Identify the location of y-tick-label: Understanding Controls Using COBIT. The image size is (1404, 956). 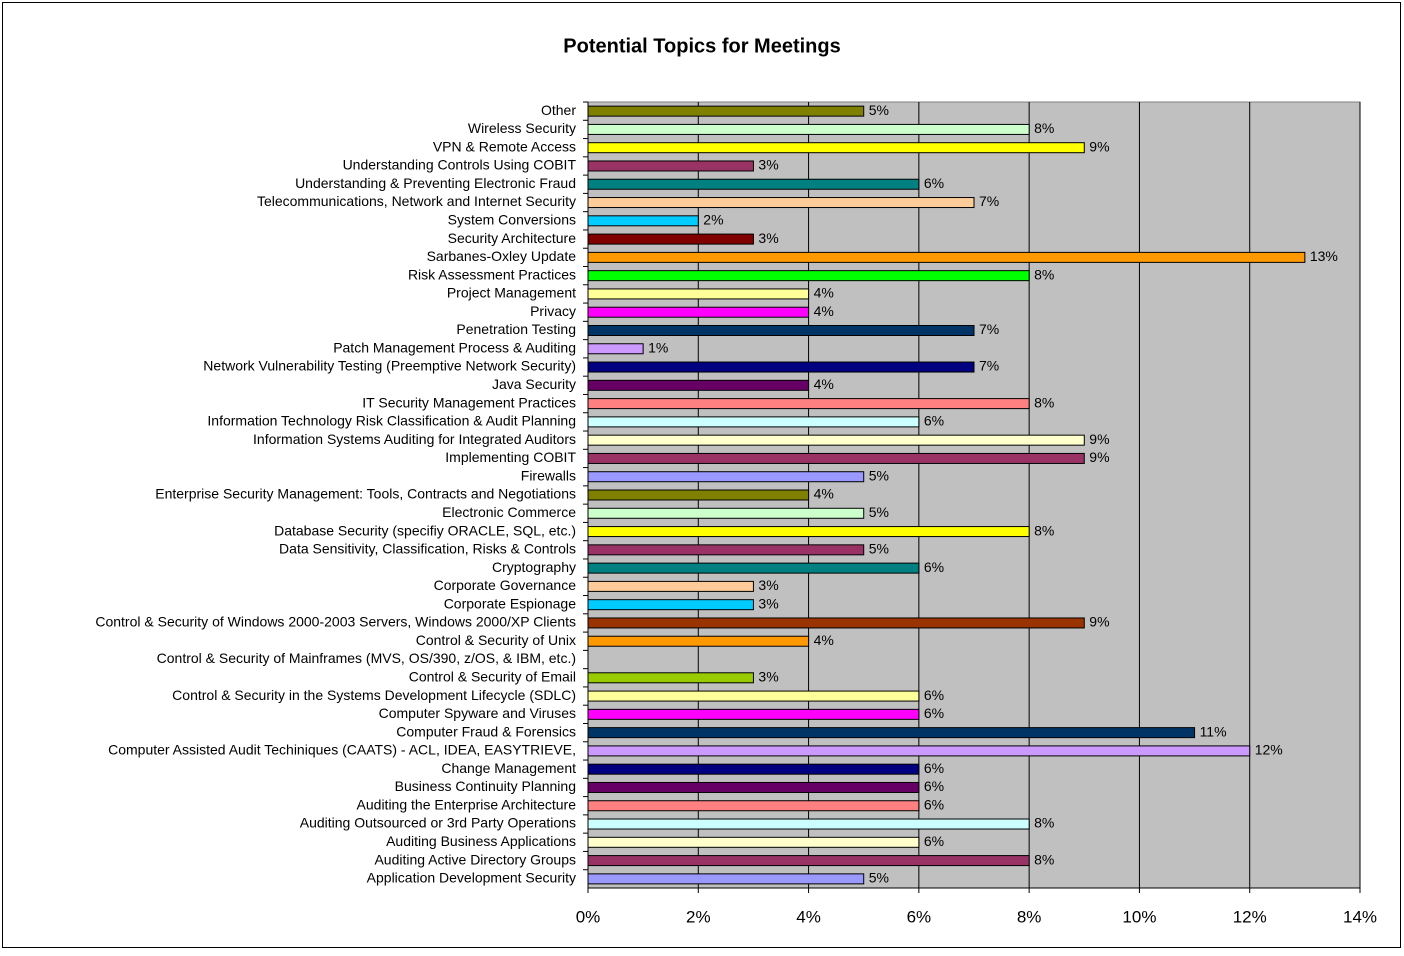
(460, 165).